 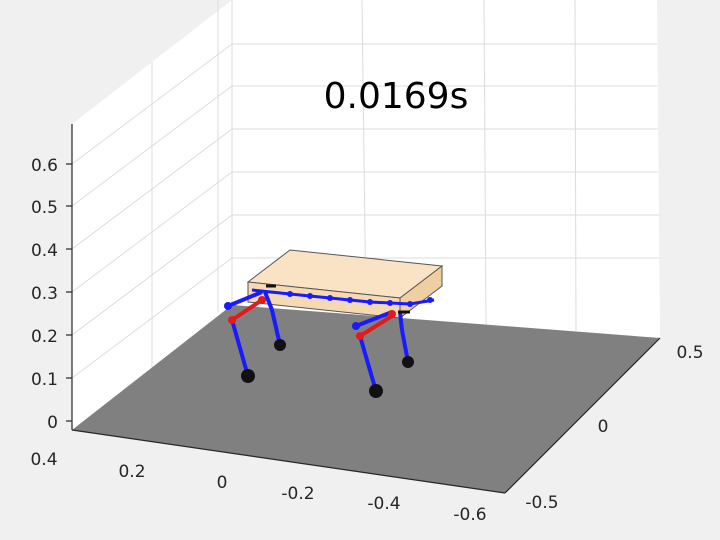 What do you see at coordinates (406, 339) in the screenshot?
I see `leg-front-far` at bounding box center [406, 339].